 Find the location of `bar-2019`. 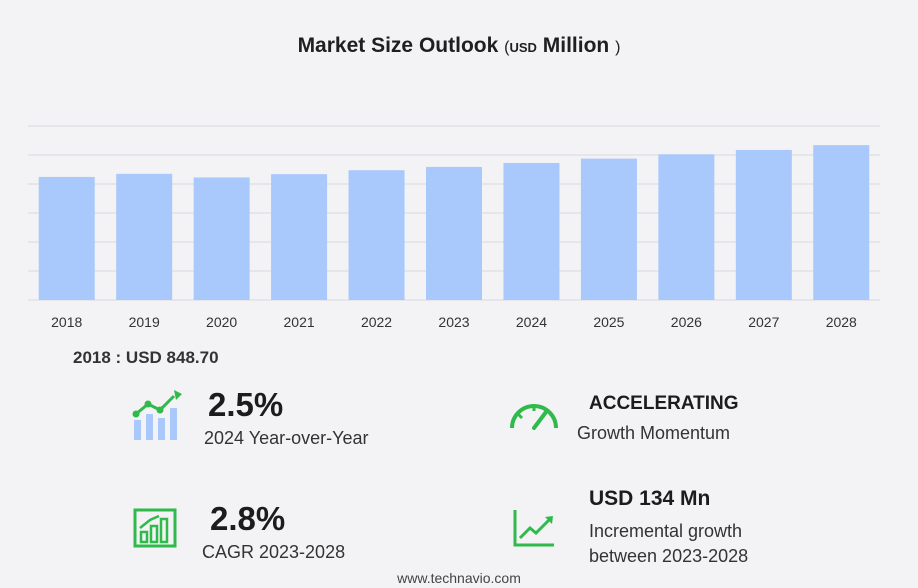

bar-2019 is located at coordinates (144, 236).